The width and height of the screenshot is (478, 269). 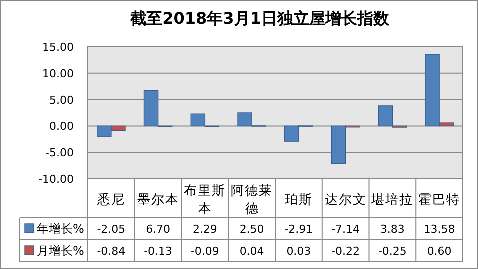 What do you see at coordinates (345, 200) in the screenshot?
I see `x-tick-label: 达尔文` at bounding box center [345, 200].